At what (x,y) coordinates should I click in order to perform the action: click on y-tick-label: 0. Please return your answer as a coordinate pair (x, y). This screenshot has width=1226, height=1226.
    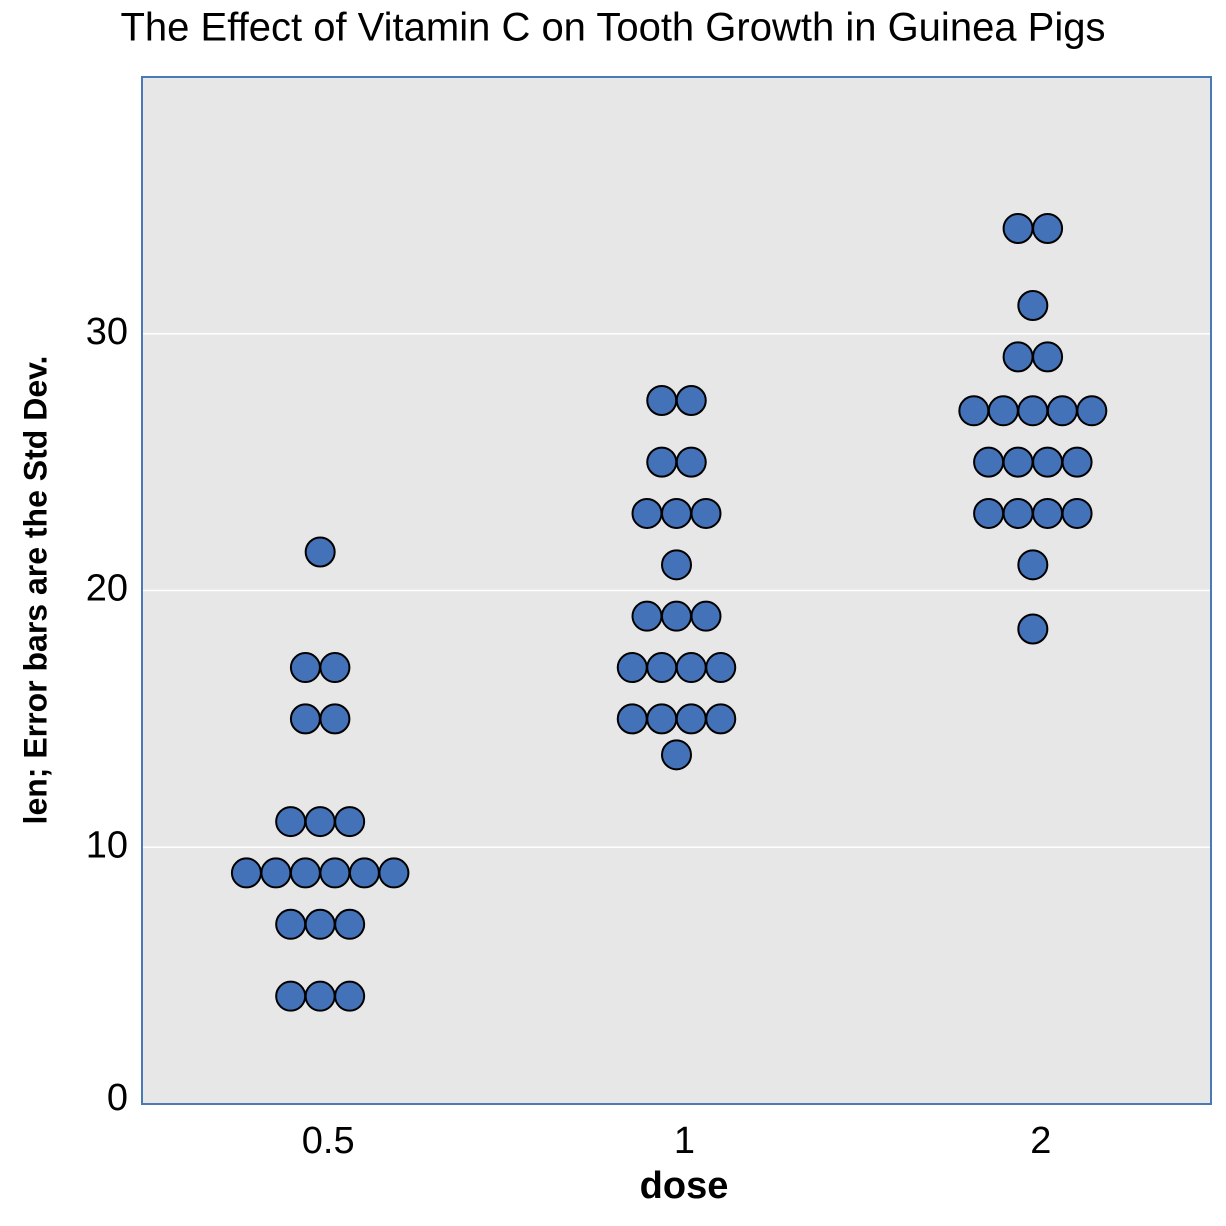
    Looking at the image, I should click on (117, 1098).